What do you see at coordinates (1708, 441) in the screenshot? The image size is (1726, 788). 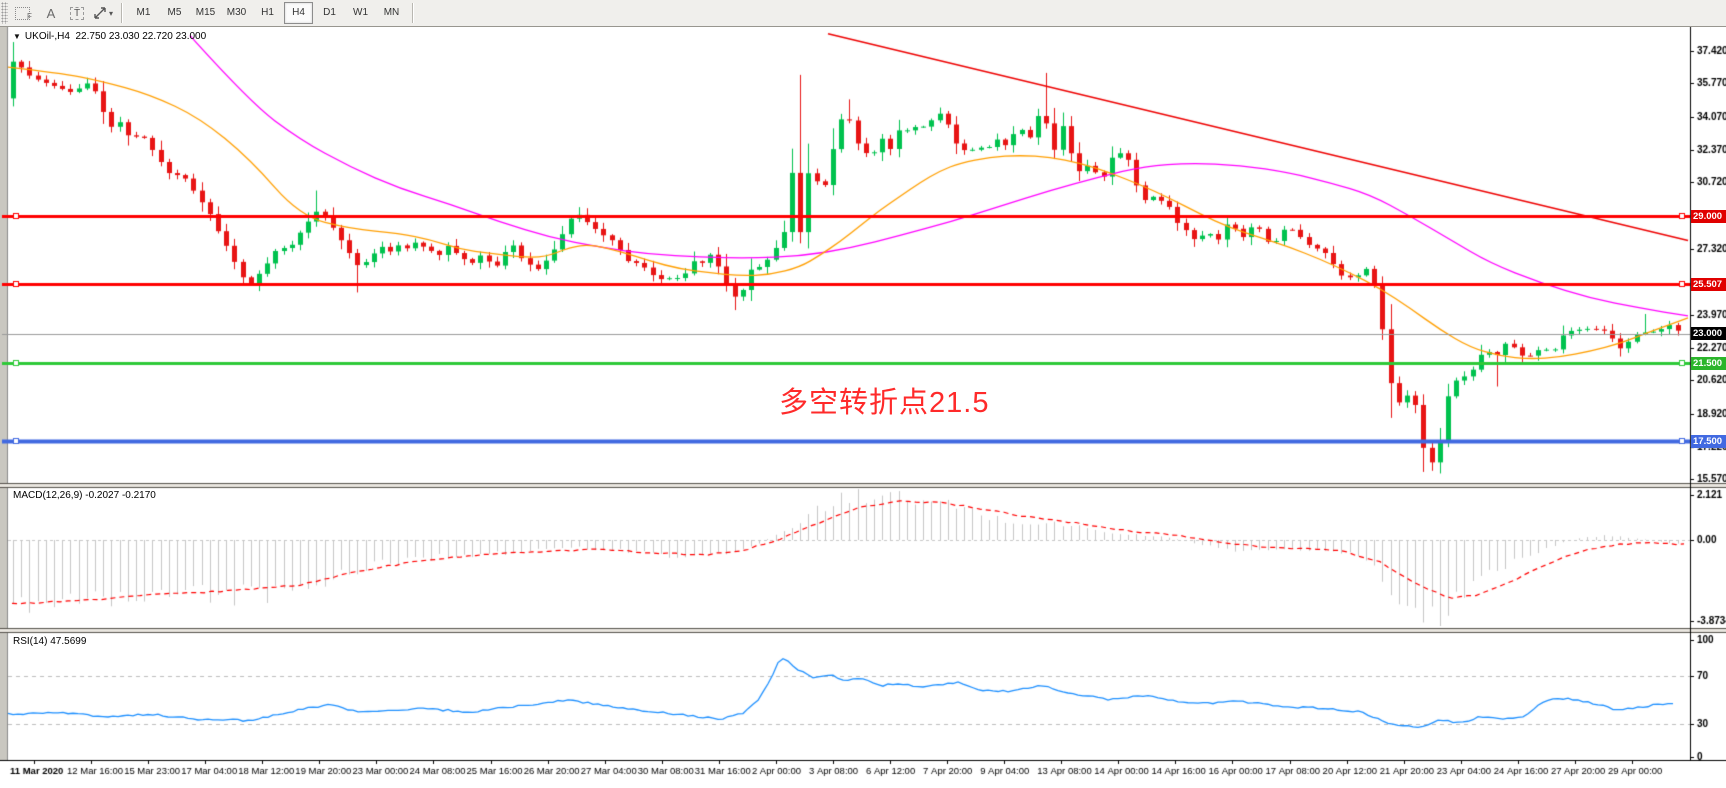 I see `price-badge-17.500: 17.500` at bounding box center [1708, 441].